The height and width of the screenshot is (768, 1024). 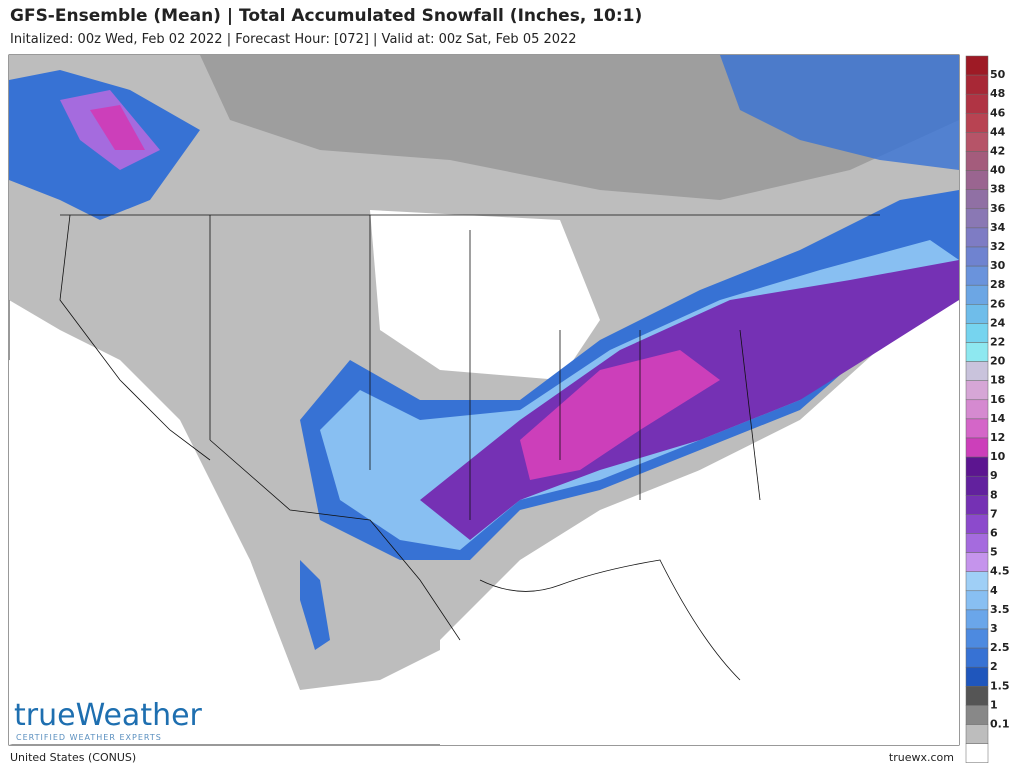 What do you see at coordinates (998, 131) in the screenshot?
I see `colorbar-label: 44` at bounding box center [998, 131].